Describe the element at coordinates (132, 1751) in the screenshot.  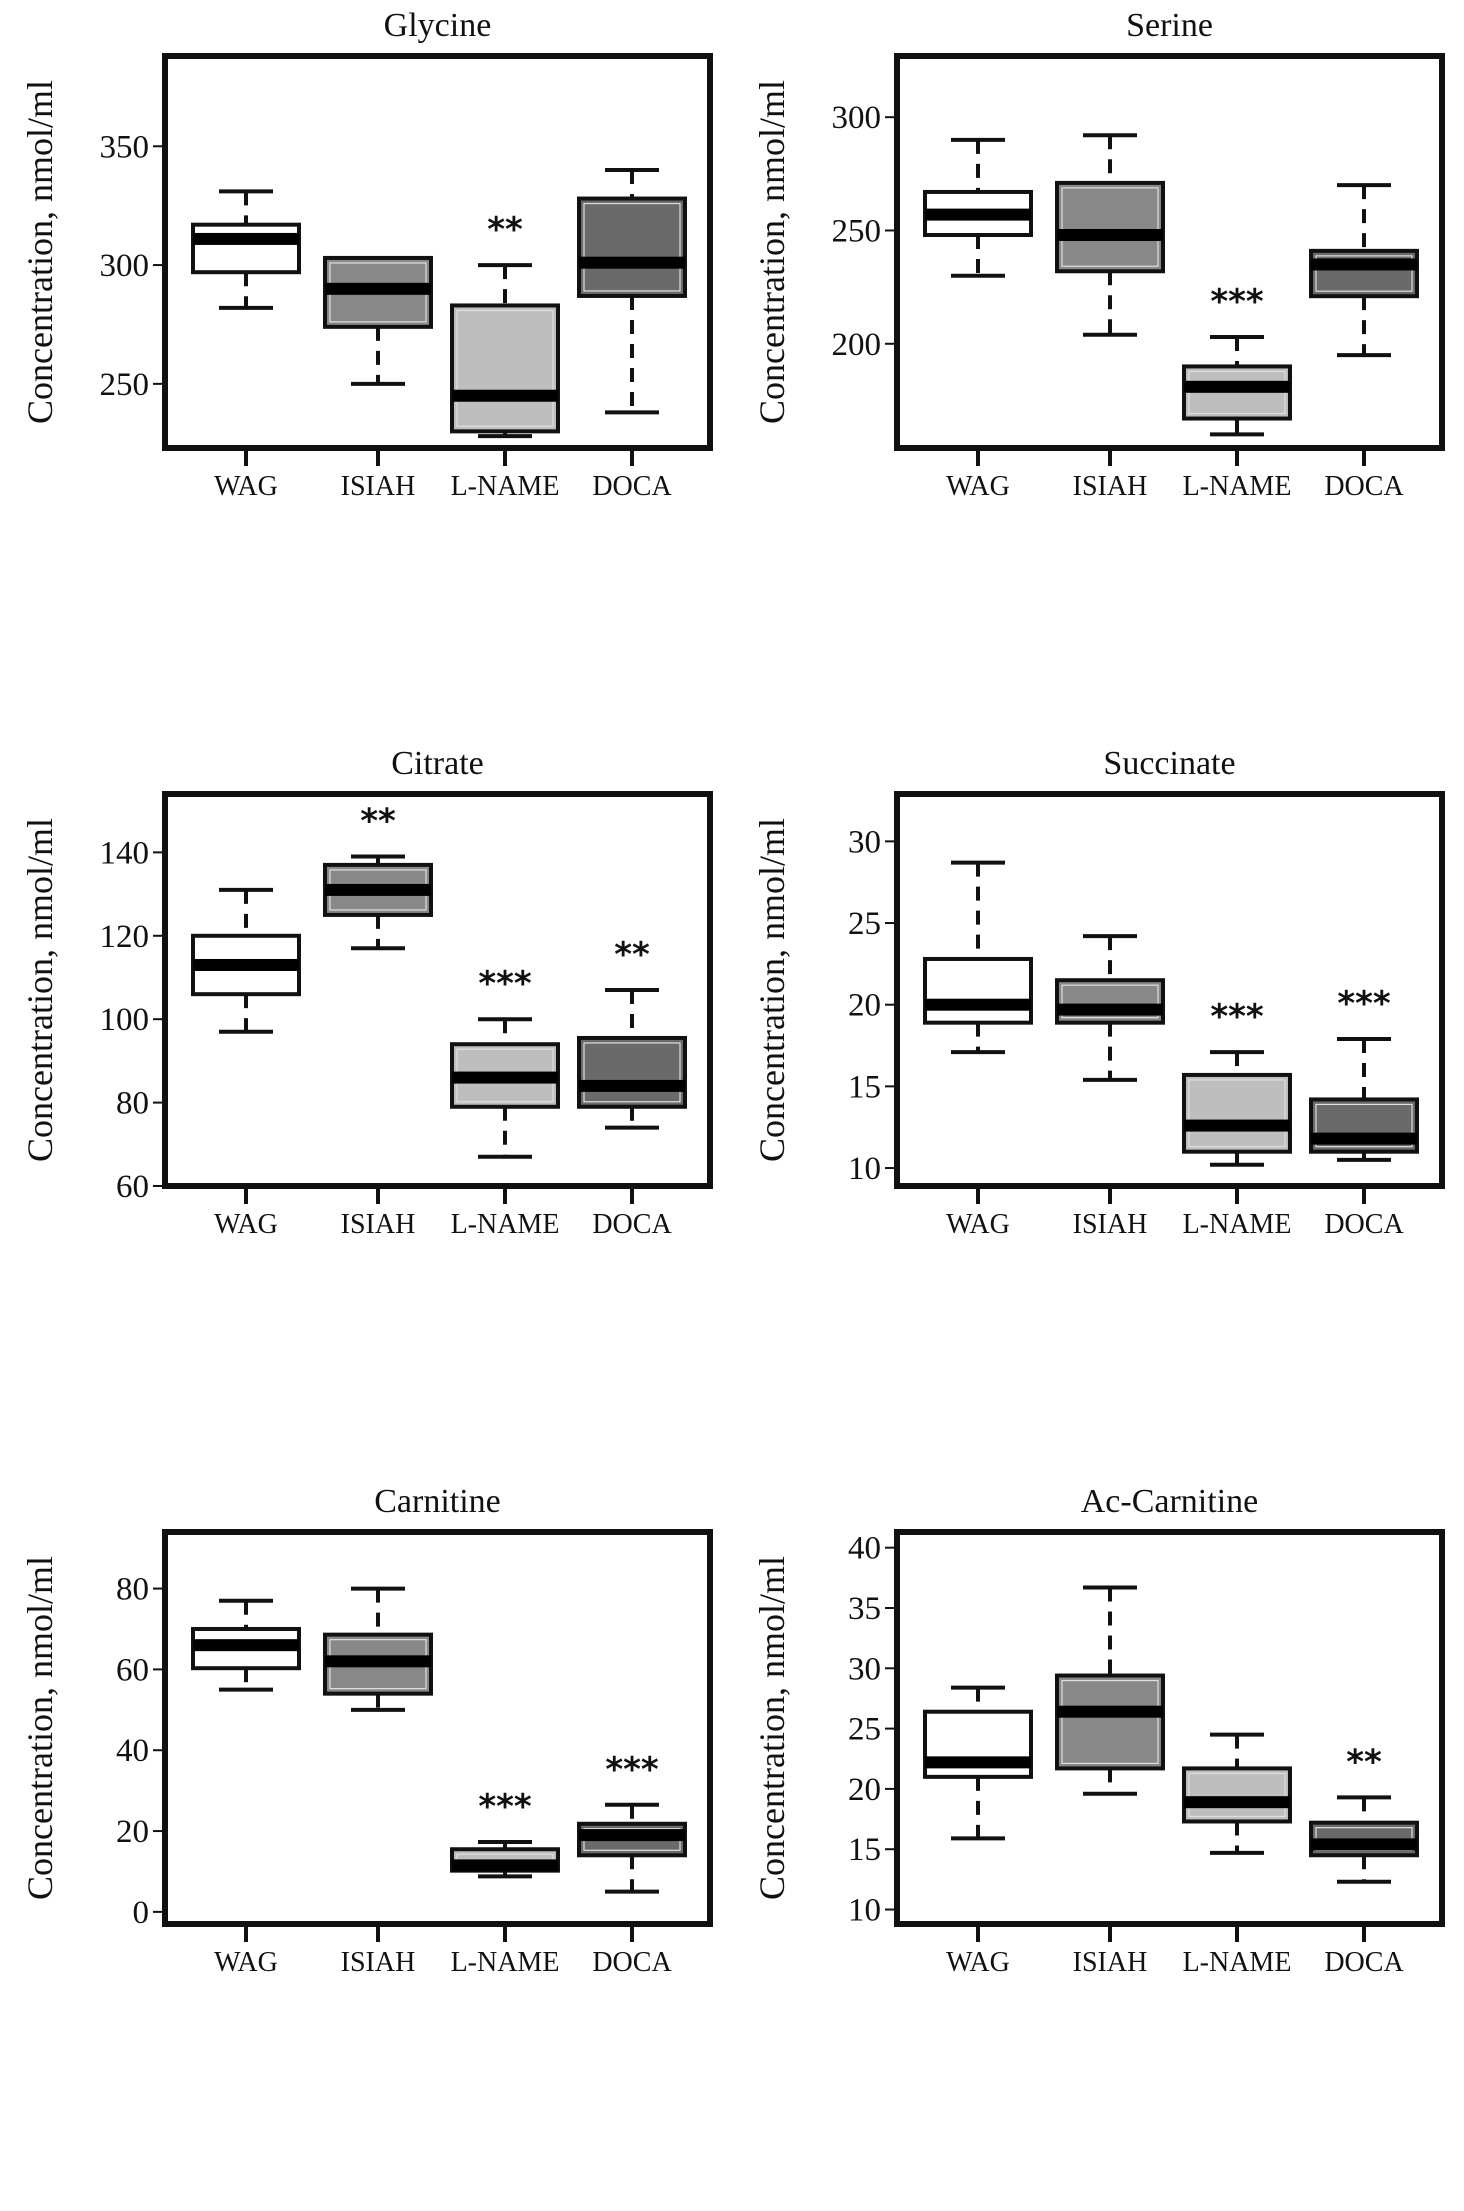
I see `y-tick-label: 40` at that location.